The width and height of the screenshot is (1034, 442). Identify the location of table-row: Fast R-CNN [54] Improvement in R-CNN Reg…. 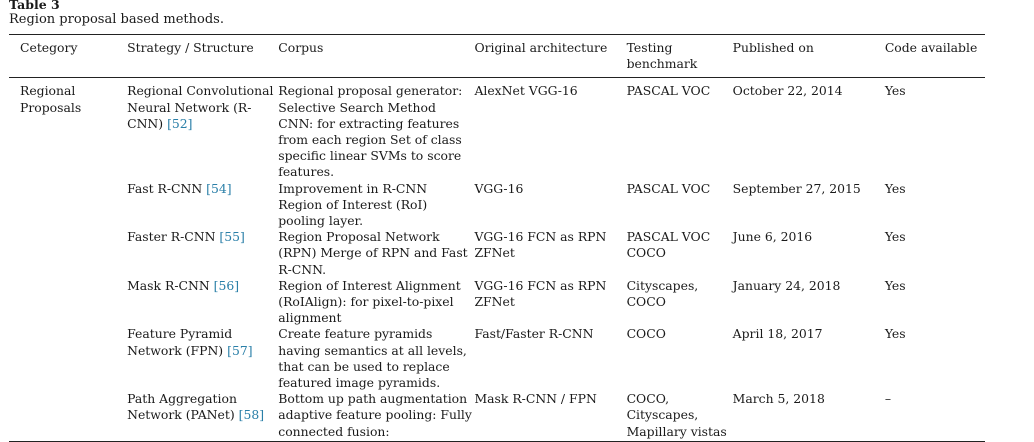
(497, 205).